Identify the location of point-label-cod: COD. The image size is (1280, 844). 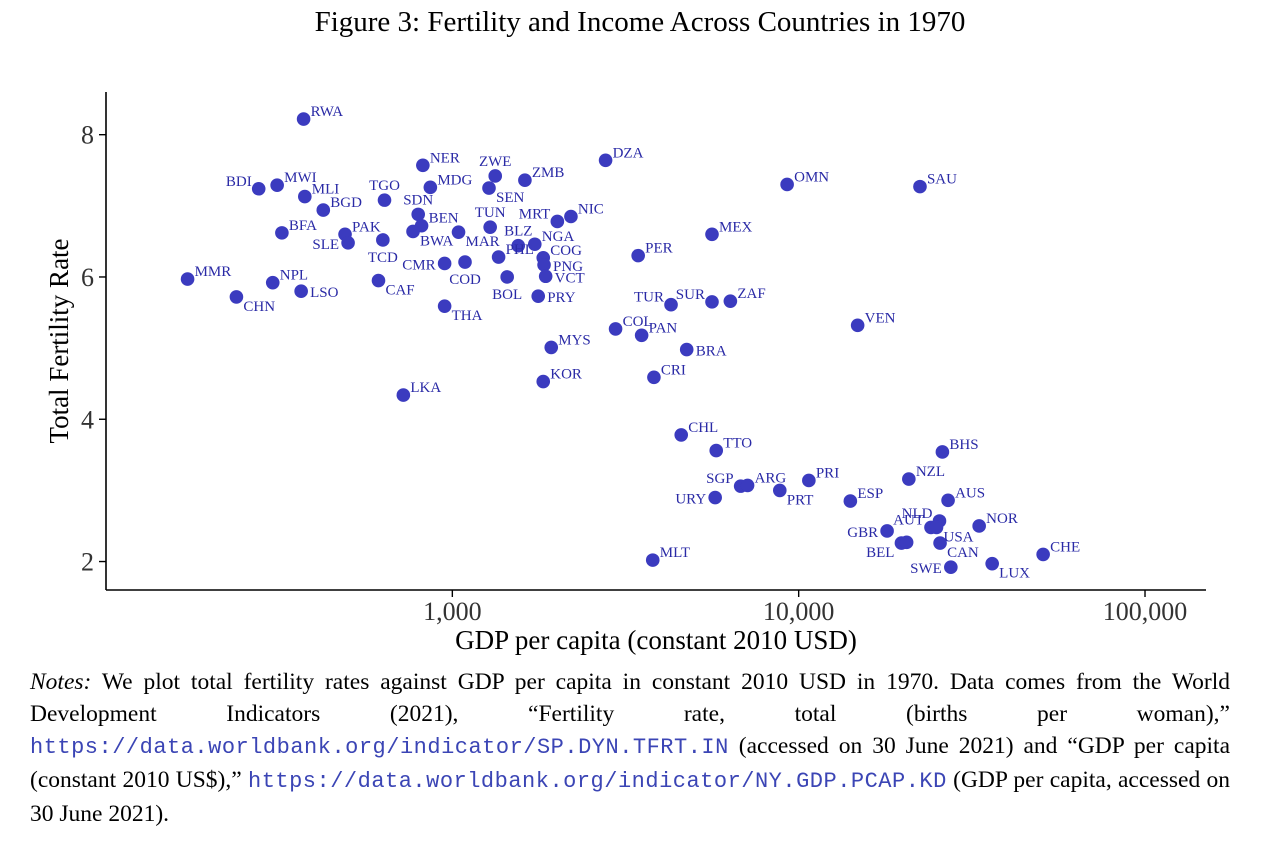
(465, 280).